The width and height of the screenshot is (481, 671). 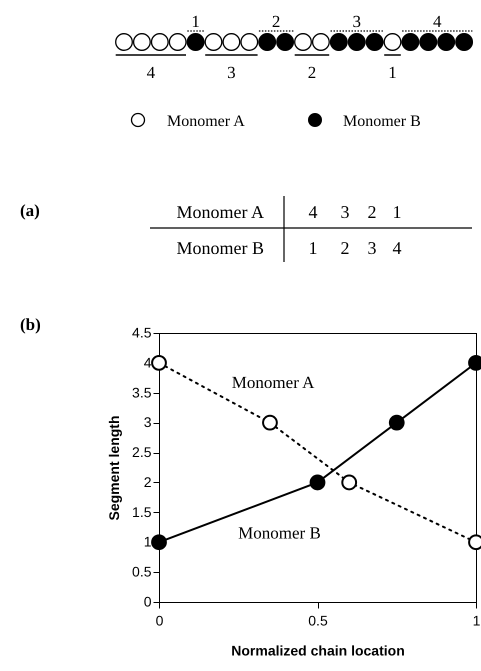 What do you see at coordinates (30, 324) in the screenshot?
I see `text: (b)` at bounding box center [30, 324].